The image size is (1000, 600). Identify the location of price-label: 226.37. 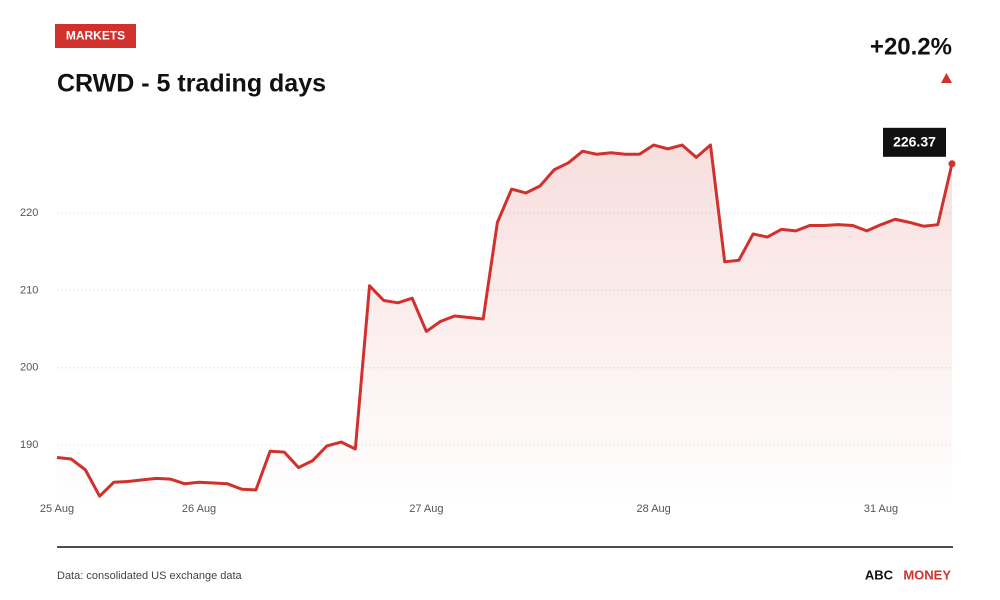
(914, 142).